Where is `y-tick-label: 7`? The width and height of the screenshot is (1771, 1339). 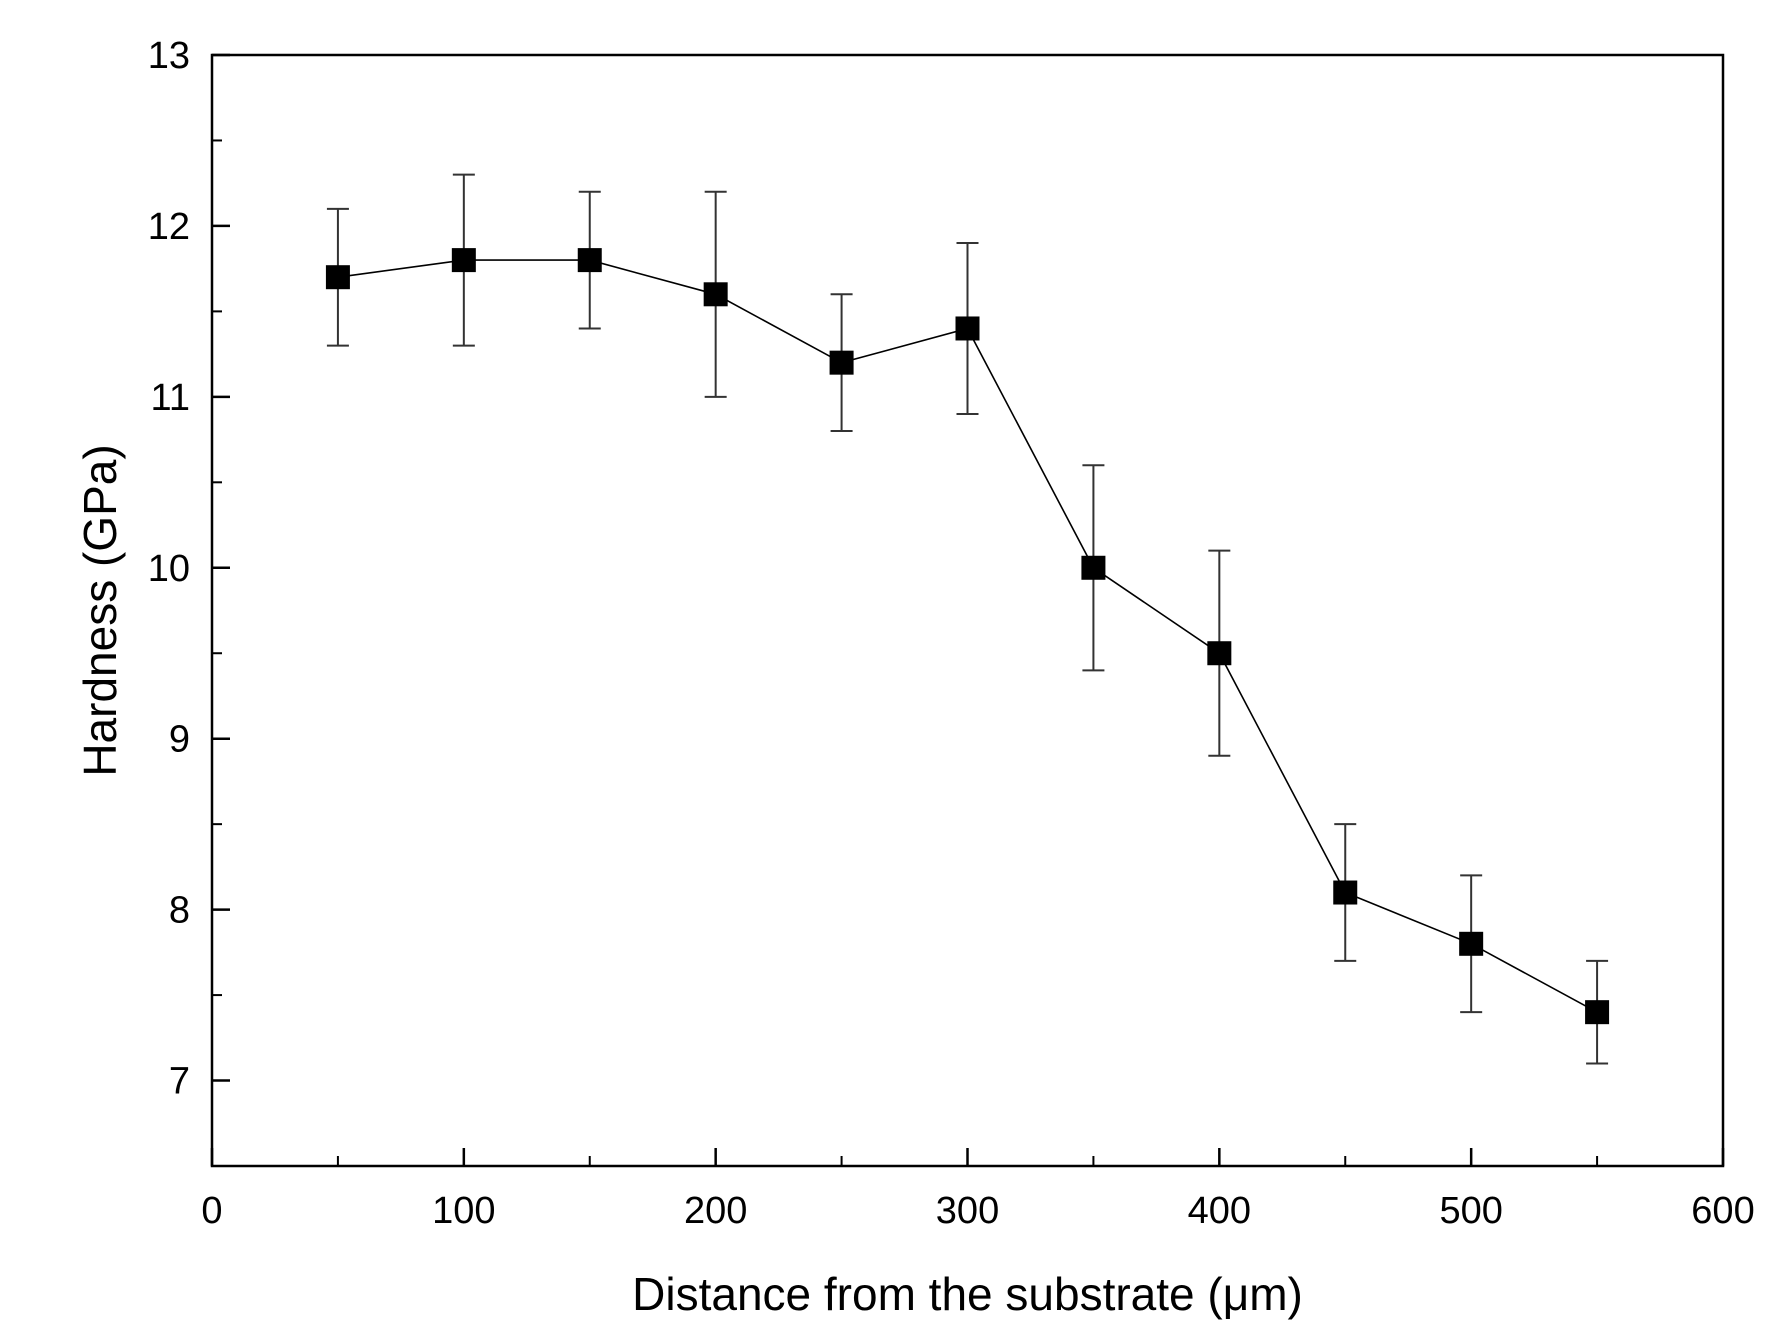
y-tick-label: 7 is located at coordinates (179, 1082).